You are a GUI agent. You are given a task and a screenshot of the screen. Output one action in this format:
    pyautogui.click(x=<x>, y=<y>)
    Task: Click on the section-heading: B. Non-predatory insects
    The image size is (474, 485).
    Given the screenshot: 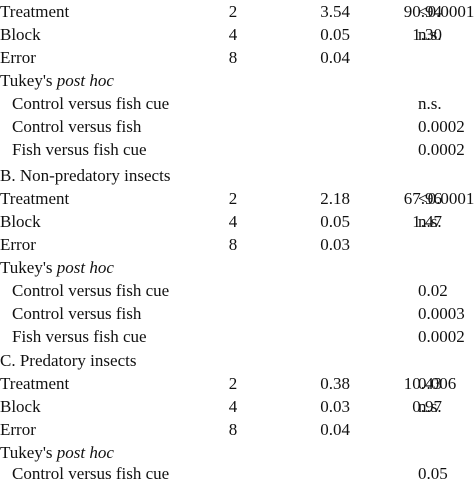 What is the action you would take?
    pyautogui.click(x=237, y=175)
    